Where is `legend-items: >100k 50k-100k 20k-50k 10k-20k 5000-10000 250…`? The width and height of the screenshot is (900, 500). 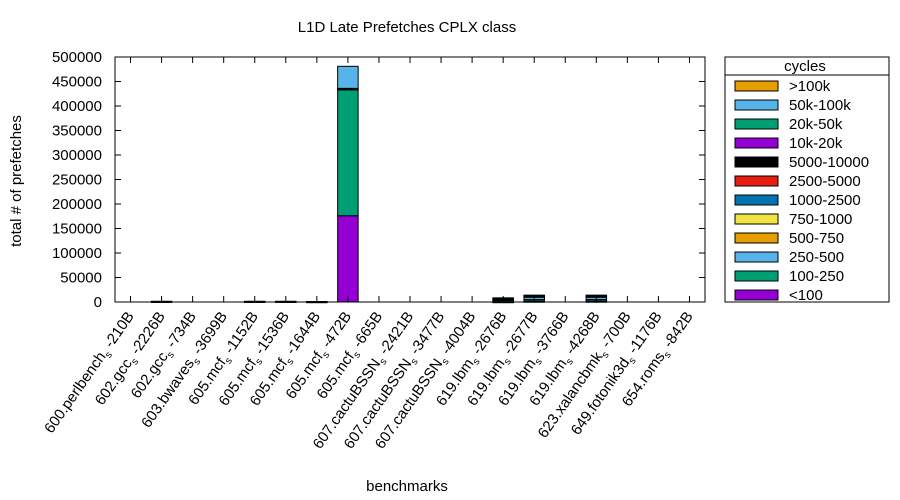 legend-items: >100k 50k-100k 20k-50k 10k-20k 5000-10000 250… is located at coordinates (801, 191).